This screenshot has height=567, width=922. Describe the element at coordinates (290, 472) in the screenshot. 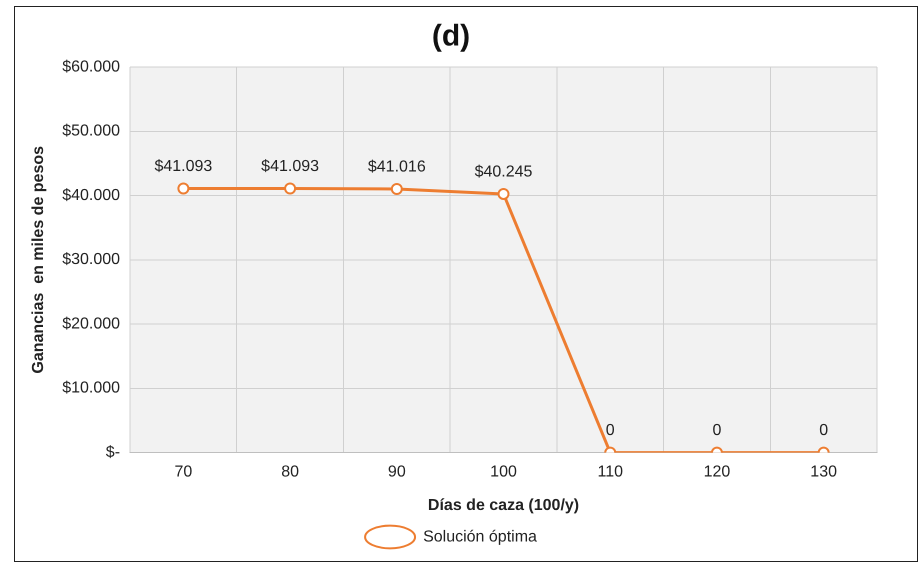

I see `x-tick-label: 80` at that location.